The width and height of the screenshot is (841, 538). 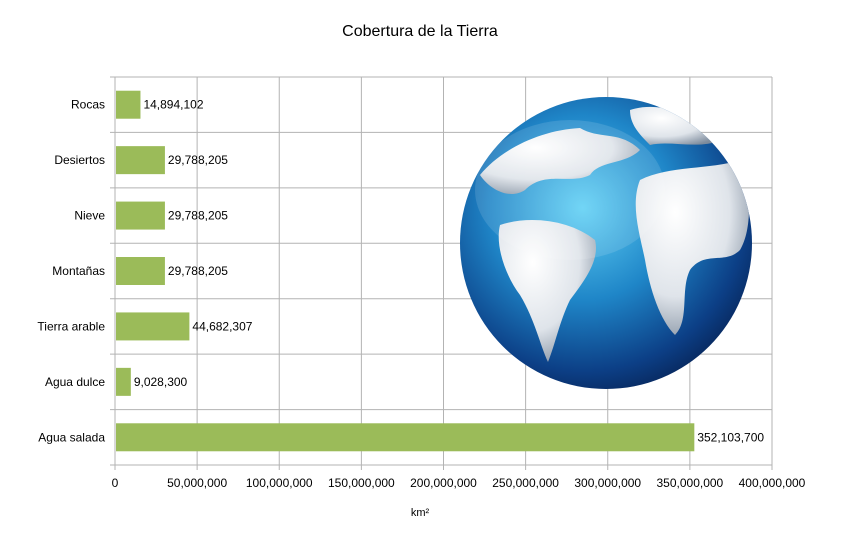 I want to click on x-tick-label: 100,000,000, so click(x=279, y=483).